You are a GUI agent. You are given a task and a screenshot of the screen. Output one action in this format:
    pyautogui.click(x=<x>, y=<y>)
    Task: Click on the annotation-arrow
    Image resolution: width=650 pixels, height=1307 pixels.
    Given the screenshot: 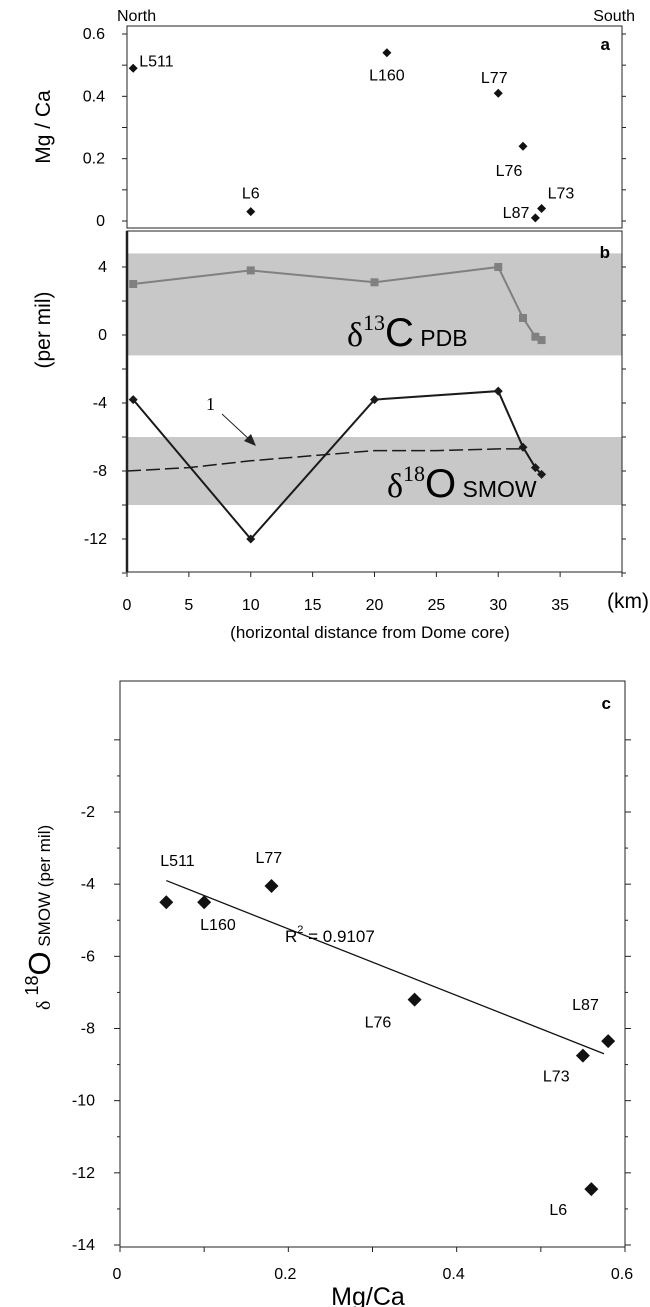 What is the action you would take?
    pyautogui.click(x=236, y=427)
    